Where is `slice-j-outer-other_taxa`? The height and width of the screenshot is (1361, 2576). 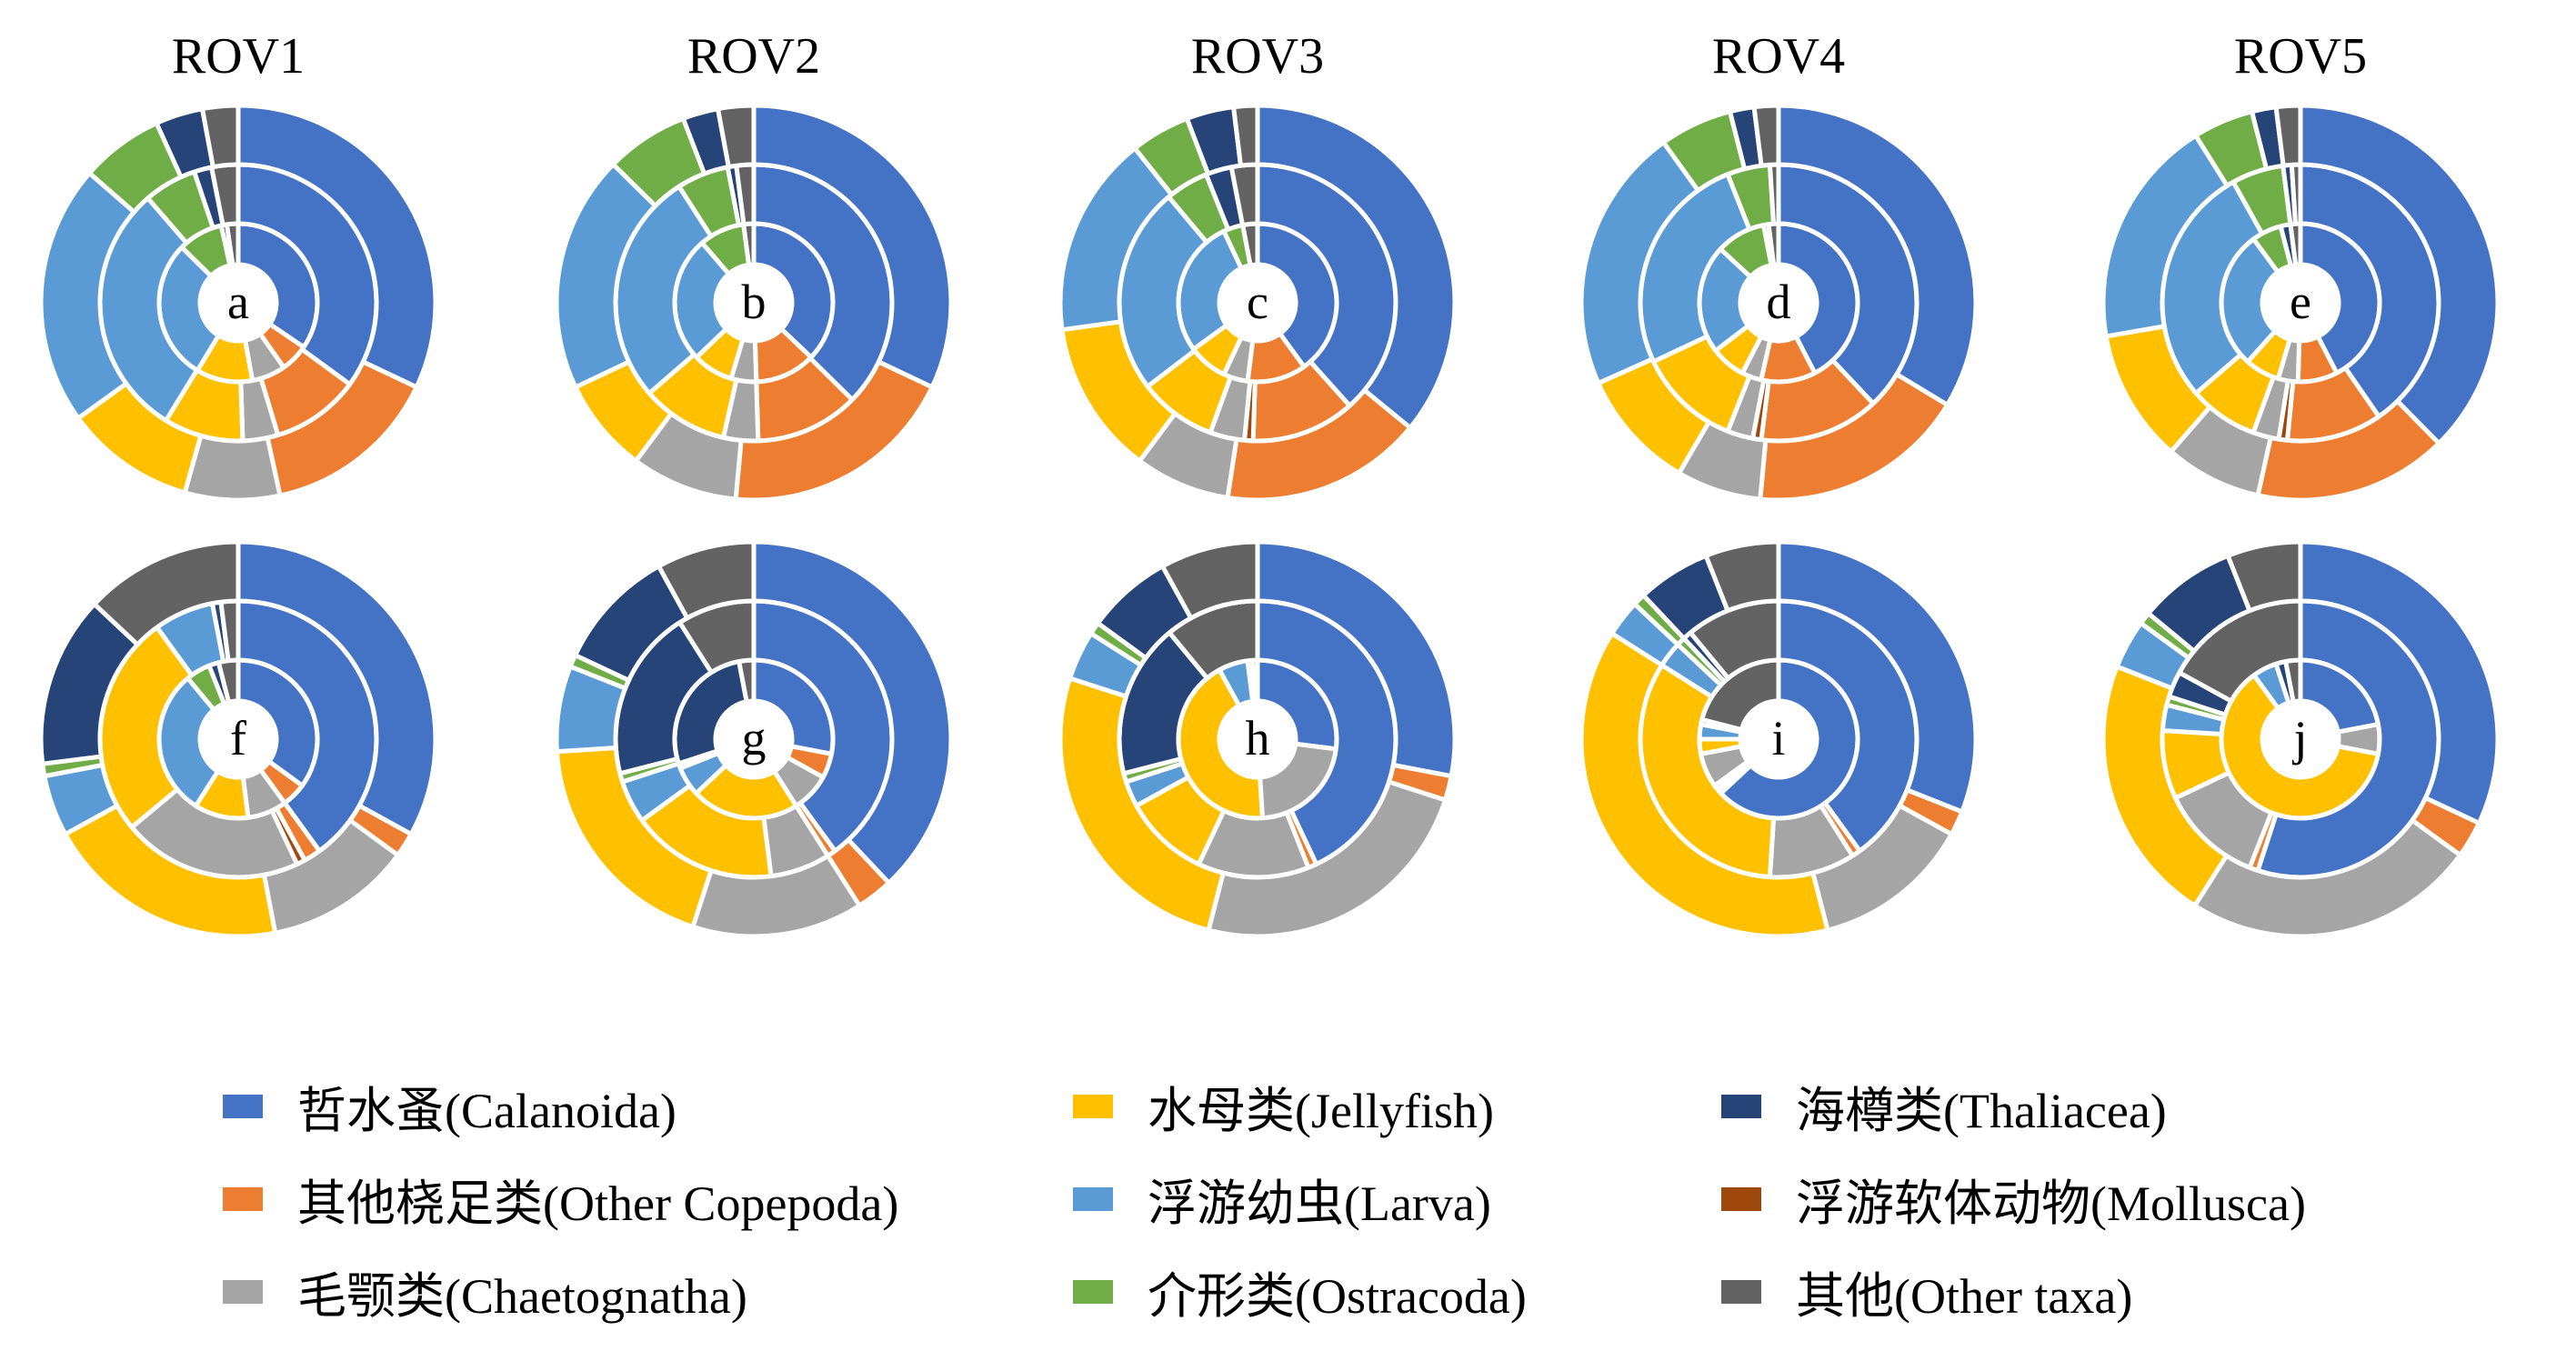 slice-j-outer-other_taxa is located at coordinates (2264, 576).